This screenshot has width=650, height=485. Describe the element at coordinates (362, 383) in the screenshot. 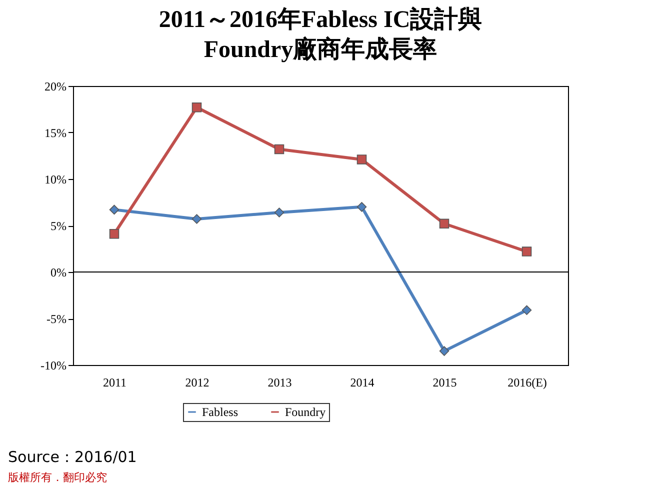

I see `x-tick-label: 2014` at that location.